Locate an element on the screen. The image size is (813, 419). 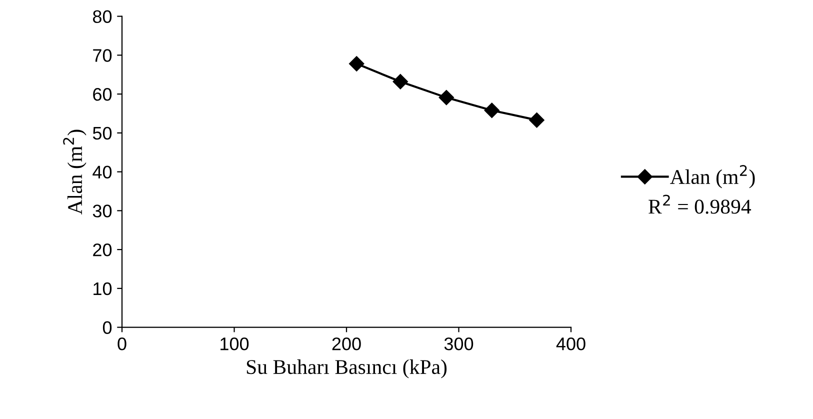
y-tick-label: 50 is located at coordinates (102, 133).